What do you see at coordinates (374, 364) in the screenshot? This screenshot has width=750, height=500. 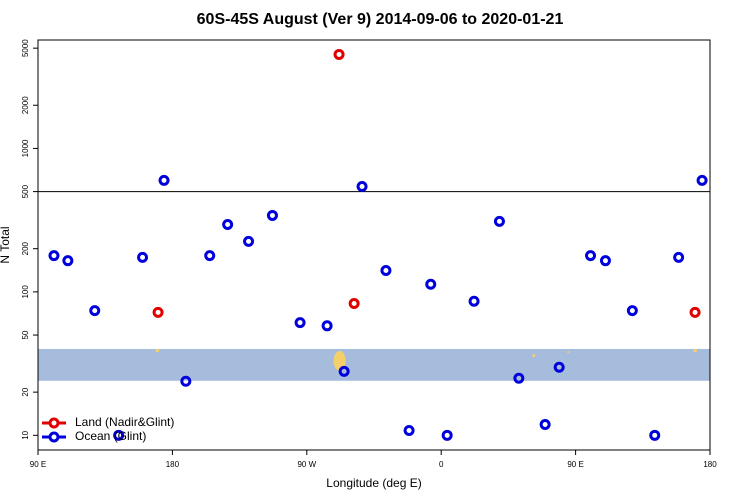 I see `band` at bounding box center [374, 364].